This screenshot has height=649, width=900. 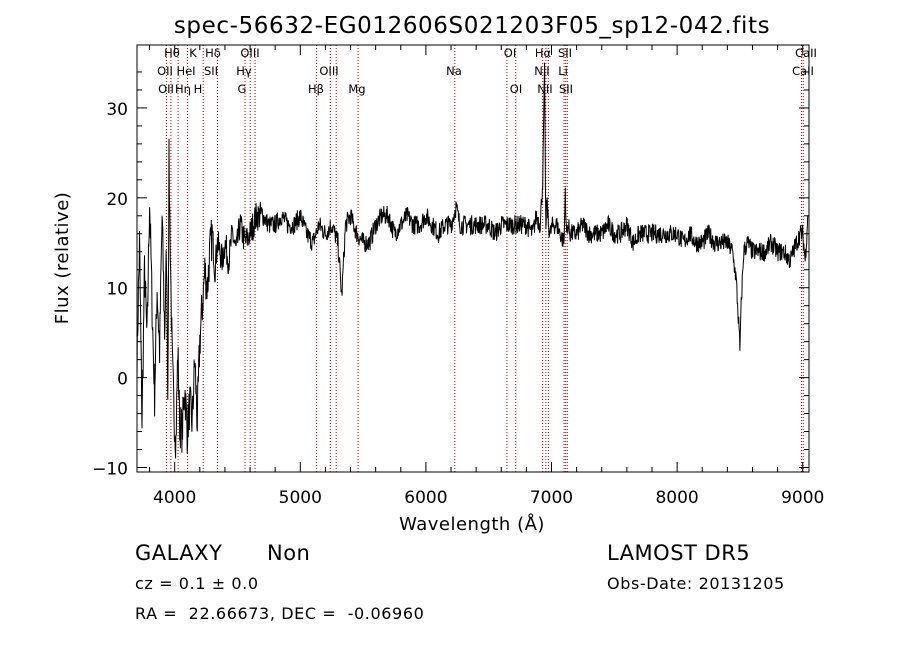 What do you see at coordinates (117, 200) in the screenshot?
I see `y-tick-label: 20` at bounding box center [117, 200].